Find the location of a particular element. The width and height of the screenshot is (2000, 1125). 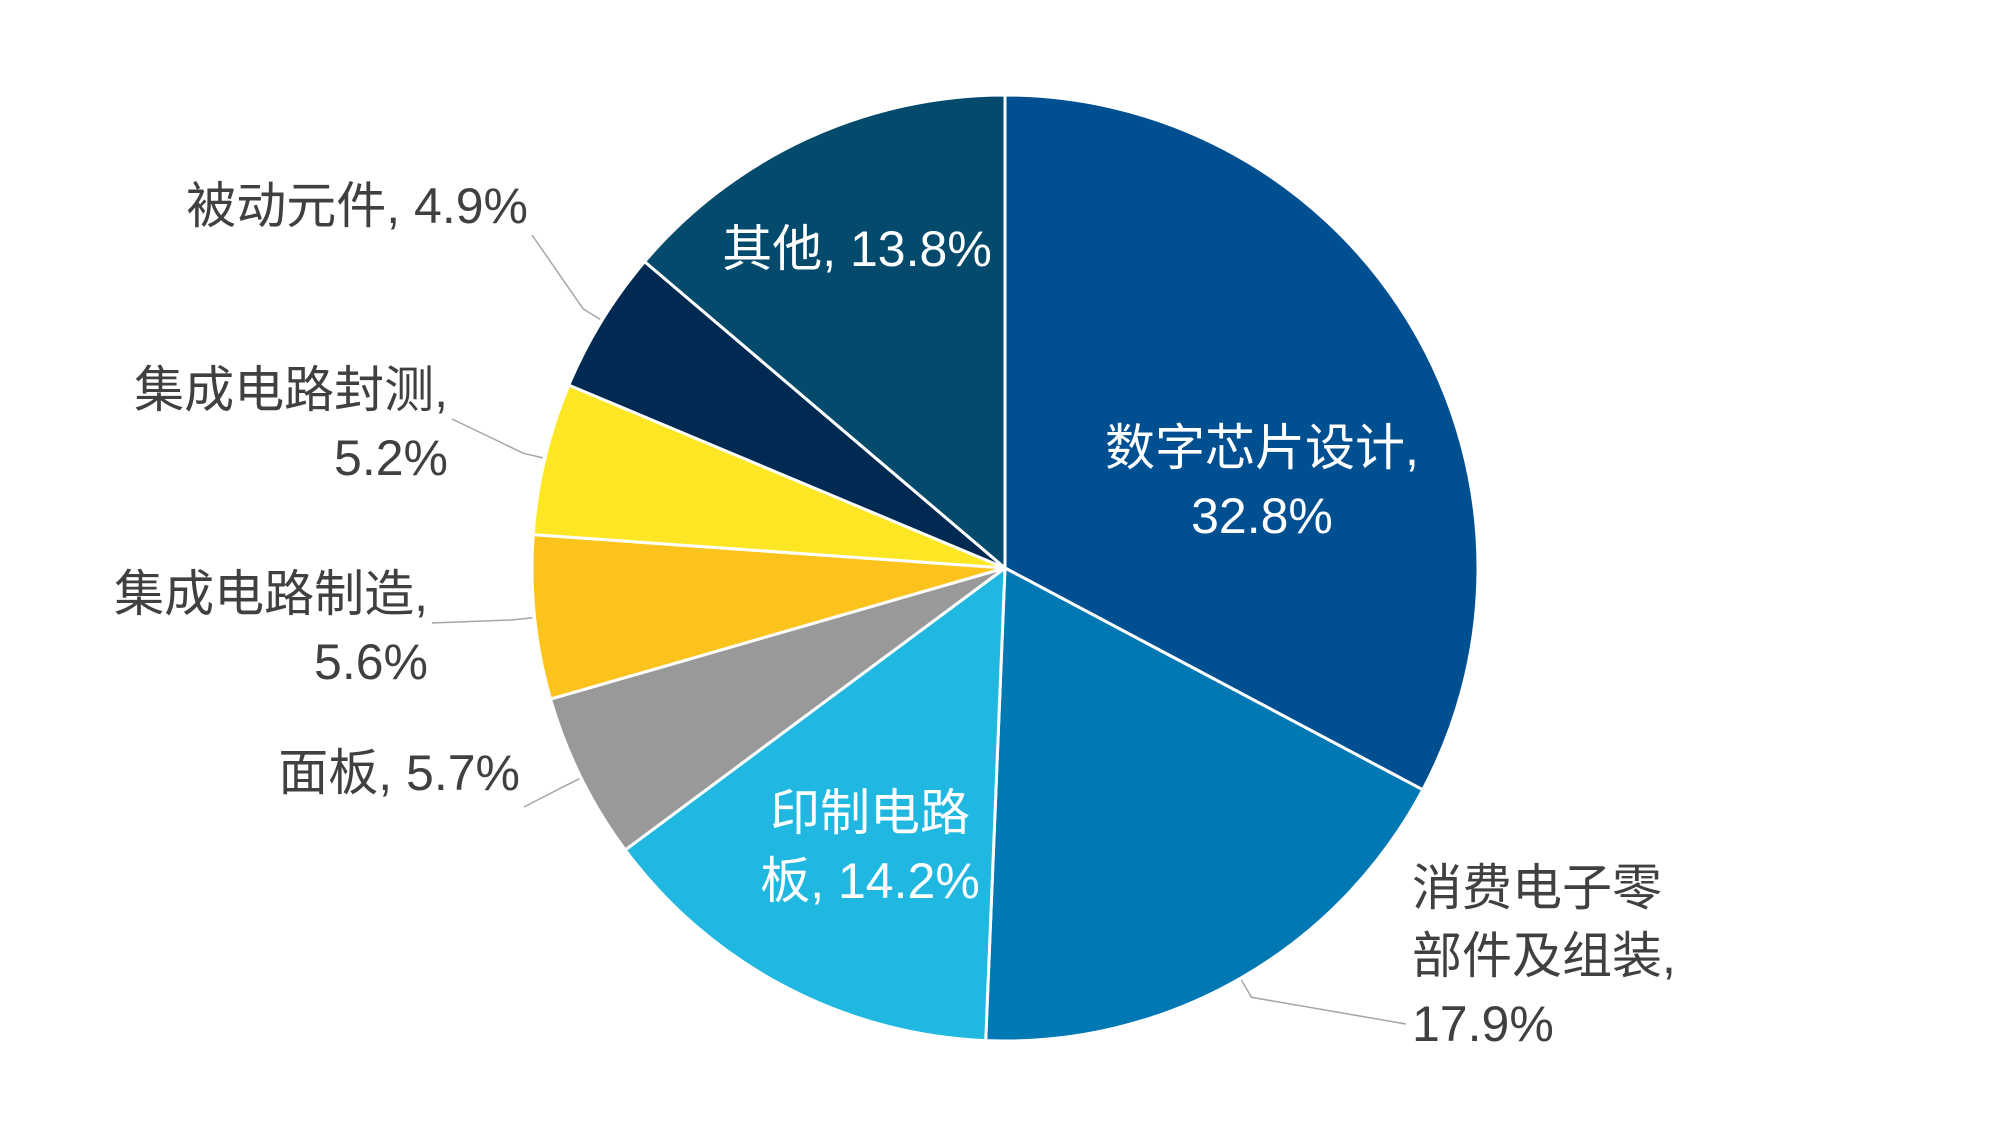

data-label-3-line-1: 印制电路 is located at coordinates (870, 813).